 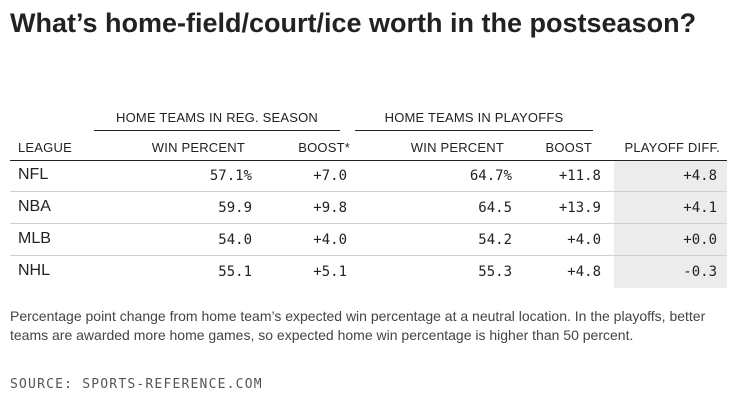 What do you see at coordinates (324, 147) in the screenshot?
I see `column-header-reg-boost: BOOST*` at bounding box center [324, 147].